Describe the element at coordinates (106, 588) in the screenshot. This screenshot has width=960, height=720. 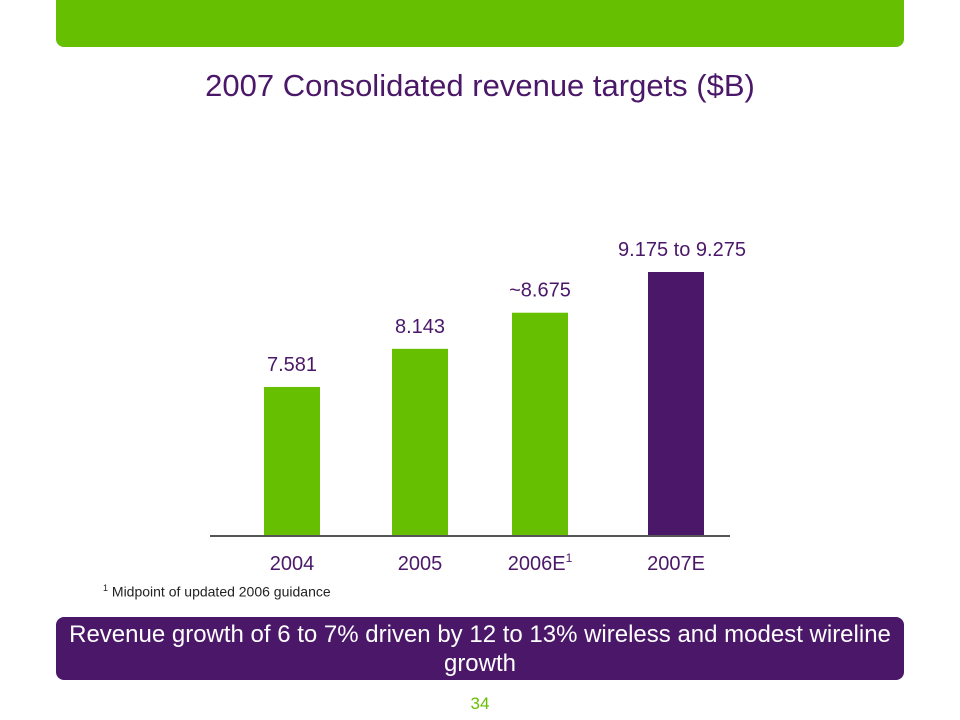
I see `footnote-marker: 1` at that location.